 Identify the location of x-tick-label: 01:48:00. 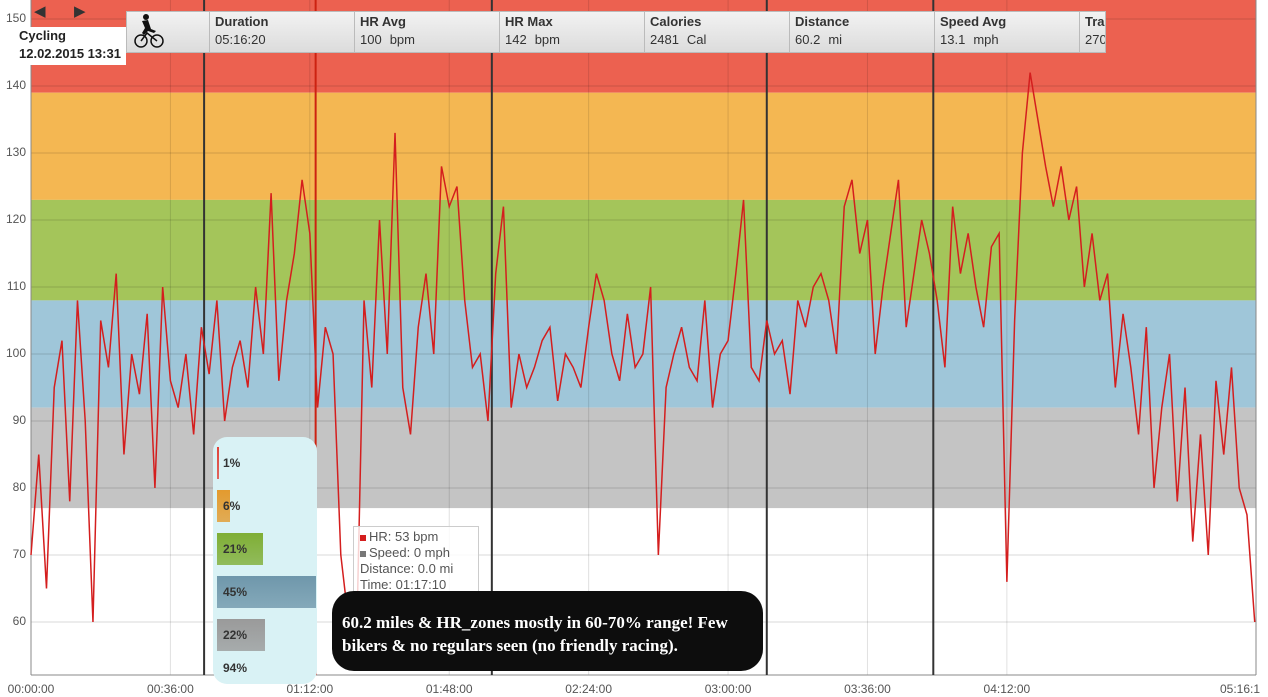
(449, 689).